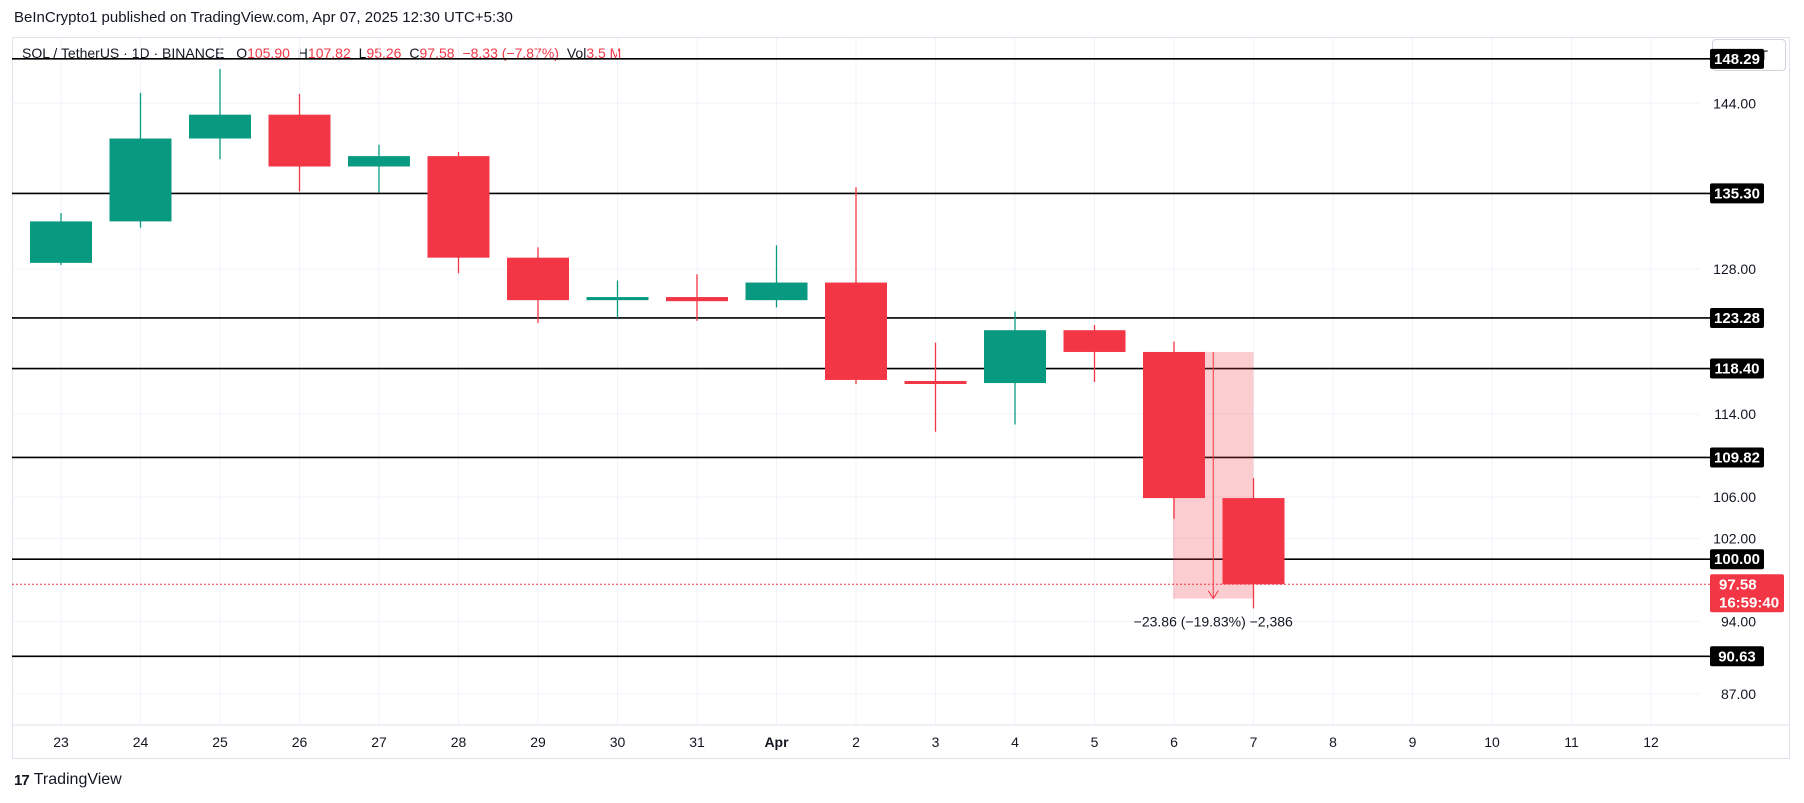 The height and width of the screenshot is (803, 1804). What do you see at coordinates (1571, 742) in the screenshot?
I see `x-tick-label: 11` at bounding box center [1571, 742].